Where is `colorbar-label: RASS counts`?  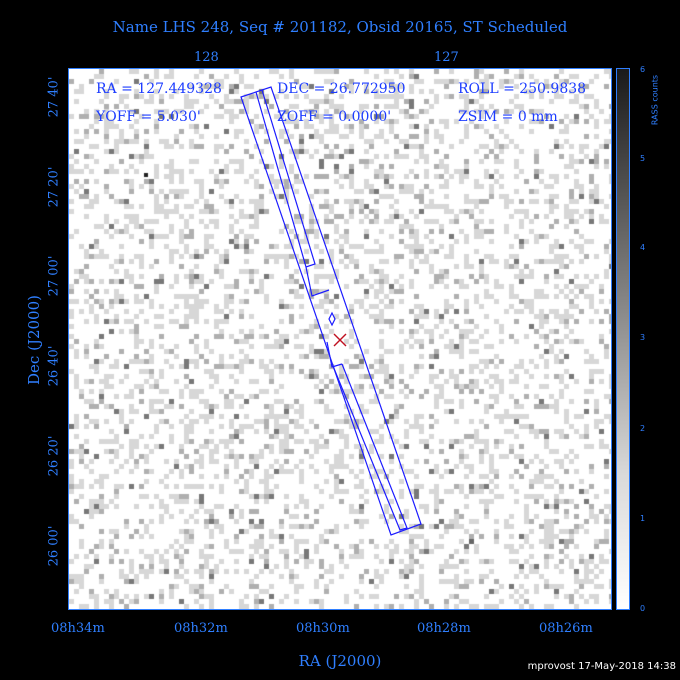
colorbar-label: RASS counts is located at coordinates (655, 100).